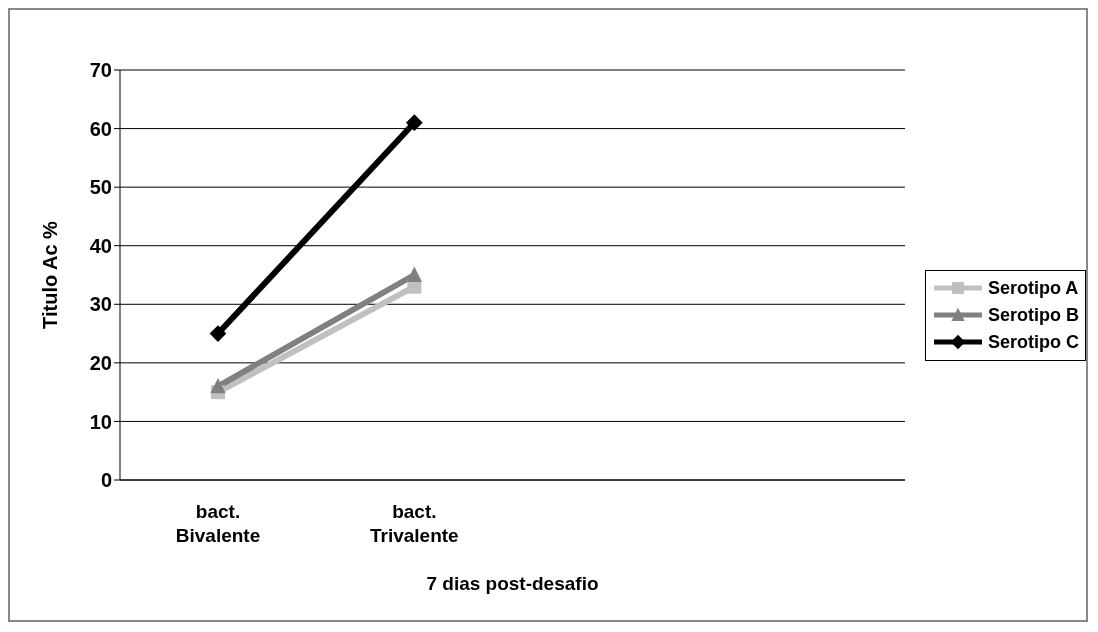  I want to click on legend-label: Serotipo A, so click(1033, 288).